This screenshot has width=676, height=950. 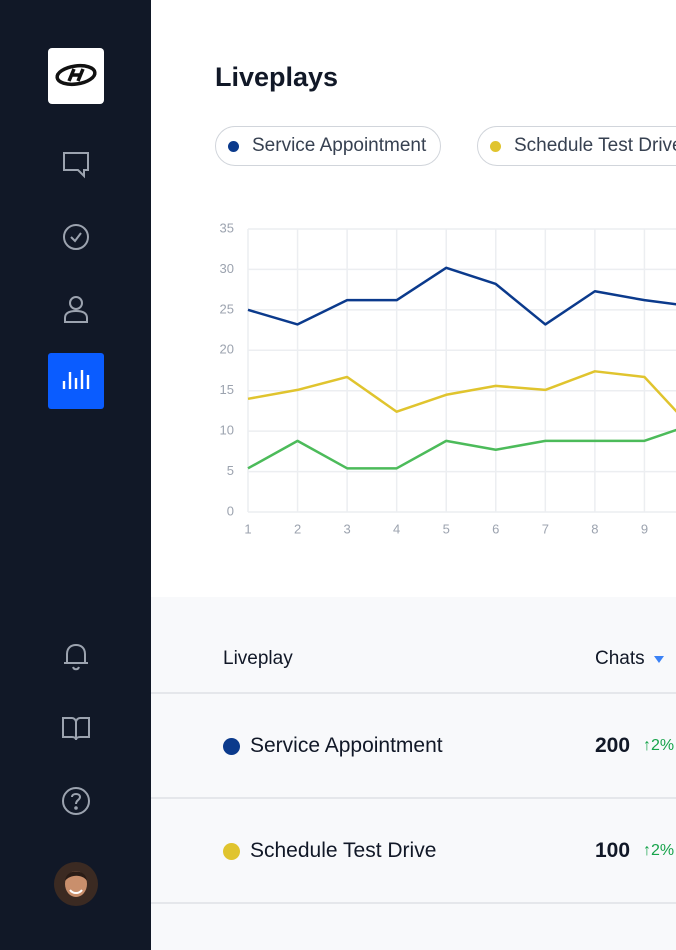 What do you see at coordinates (76, 801) in the screenshot?
I see `help-icon` at bounding box center [76, 801].